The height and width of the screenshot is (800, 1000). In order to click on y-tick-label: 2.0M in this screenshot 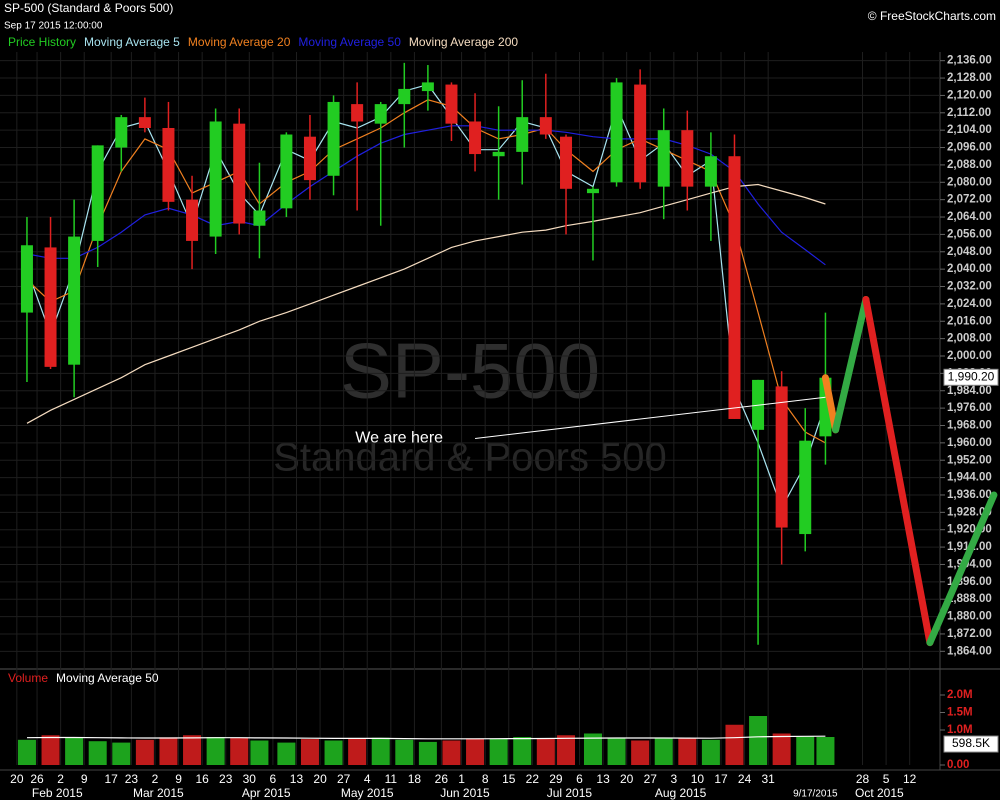, I will do `click(960, 695)`.